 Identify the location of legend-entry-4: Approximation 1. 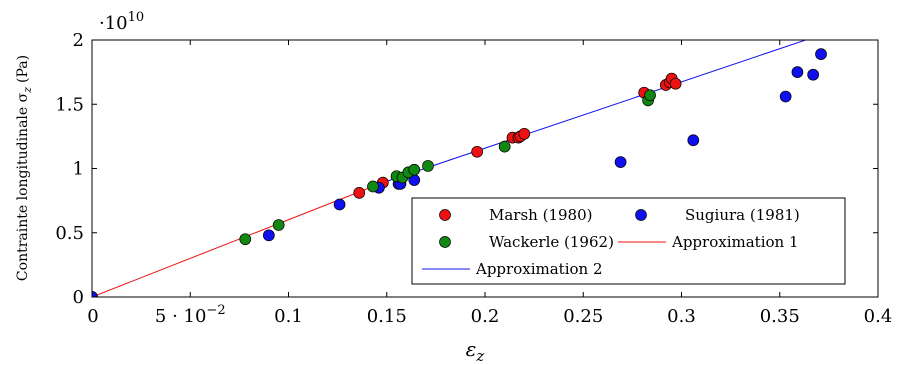
(708, 242).